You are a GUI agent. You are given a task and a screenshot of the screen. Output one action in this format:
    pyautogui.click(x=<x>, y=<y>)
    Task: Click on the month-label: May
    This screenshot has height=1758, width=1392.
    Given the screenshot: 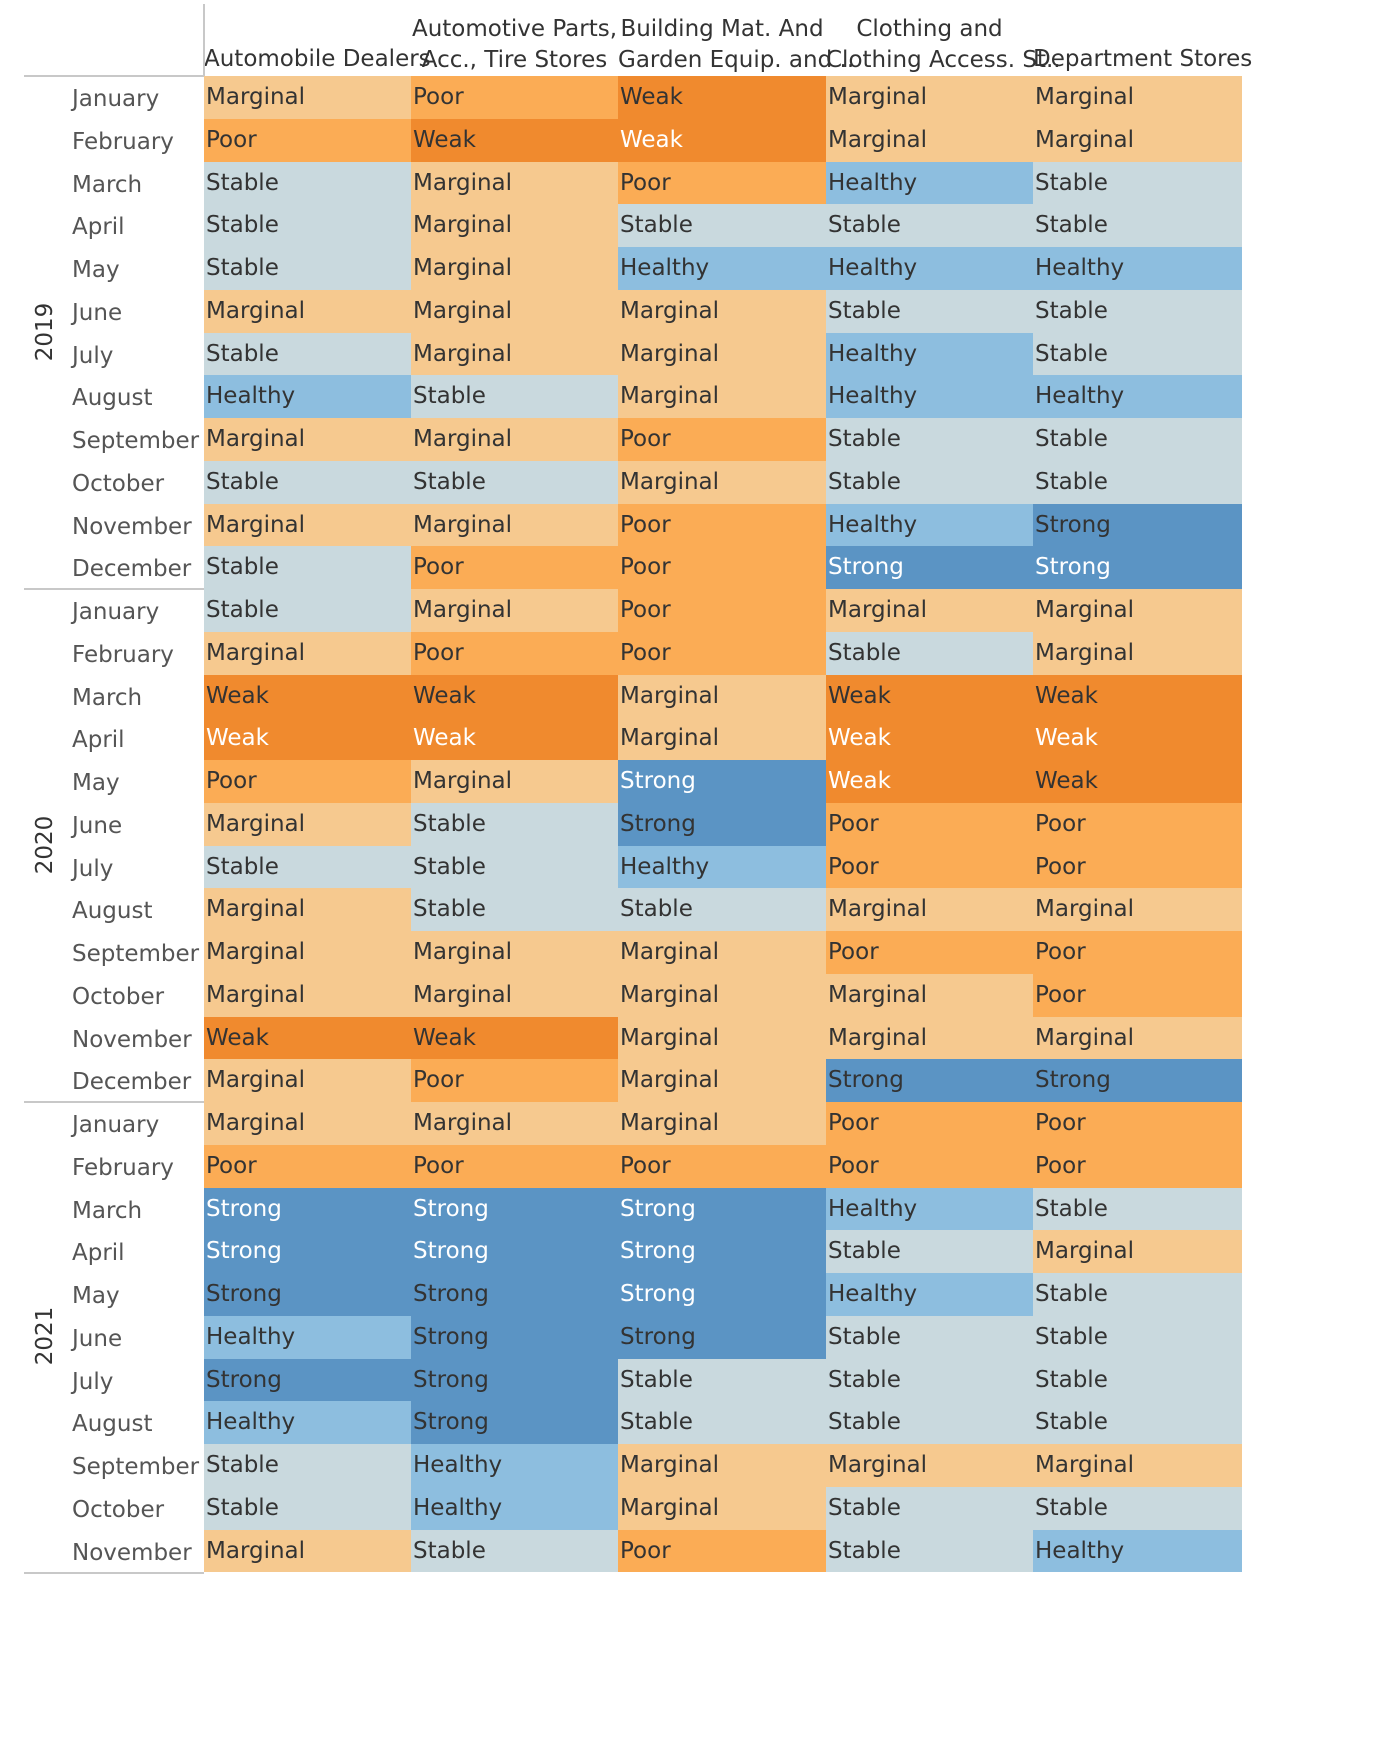 What is the action you would take?
    pyautogui.click(x=96, y=270)
    